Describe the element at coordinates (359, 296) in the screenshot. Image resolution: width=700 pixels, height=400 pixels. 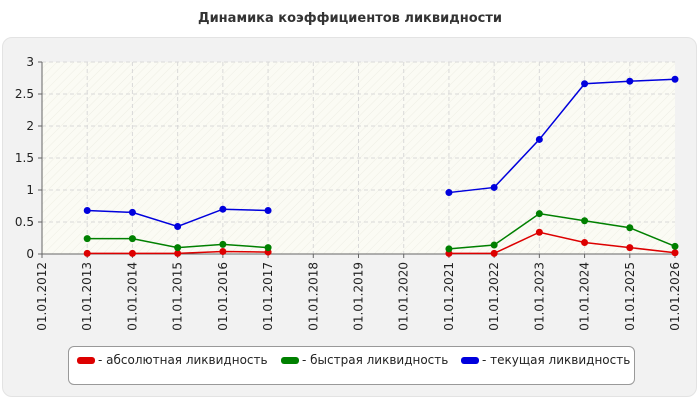
I see `x-tick-label: 01.01.2019` at that location.